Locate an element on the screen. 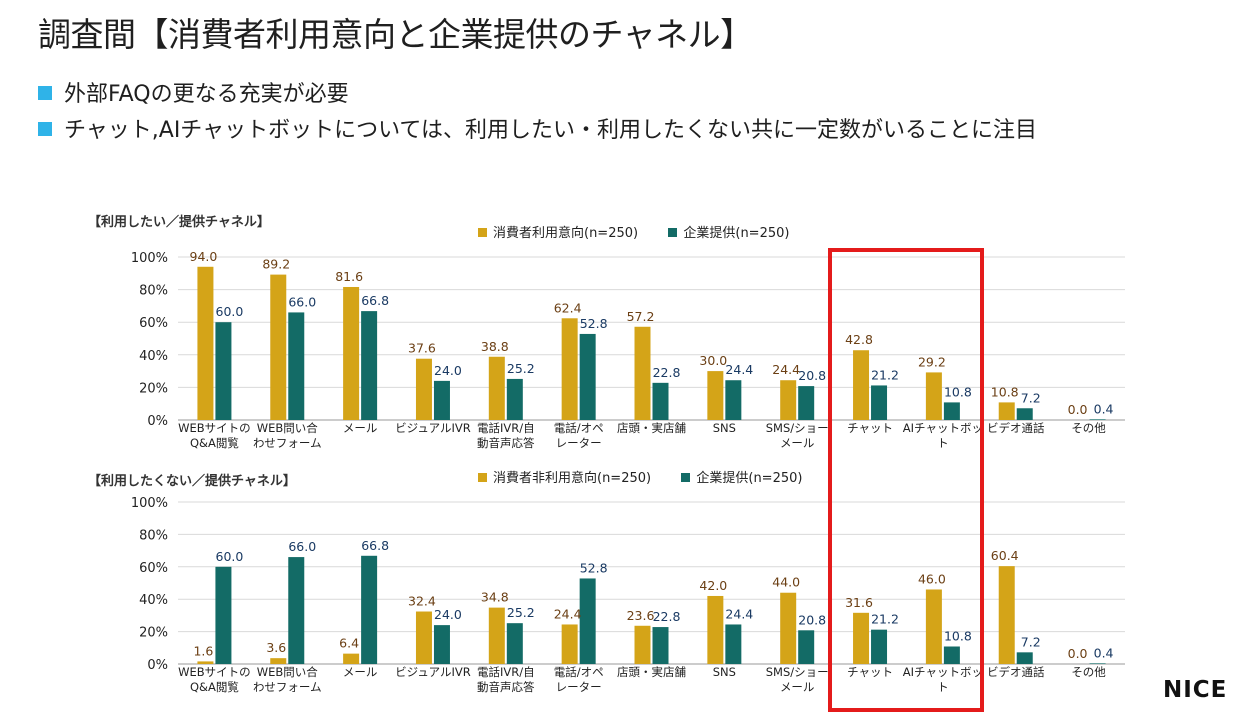 This screenshot has width=1249, height=718. data-label-consumer: 62.4 is located at coordinates (568, 307).